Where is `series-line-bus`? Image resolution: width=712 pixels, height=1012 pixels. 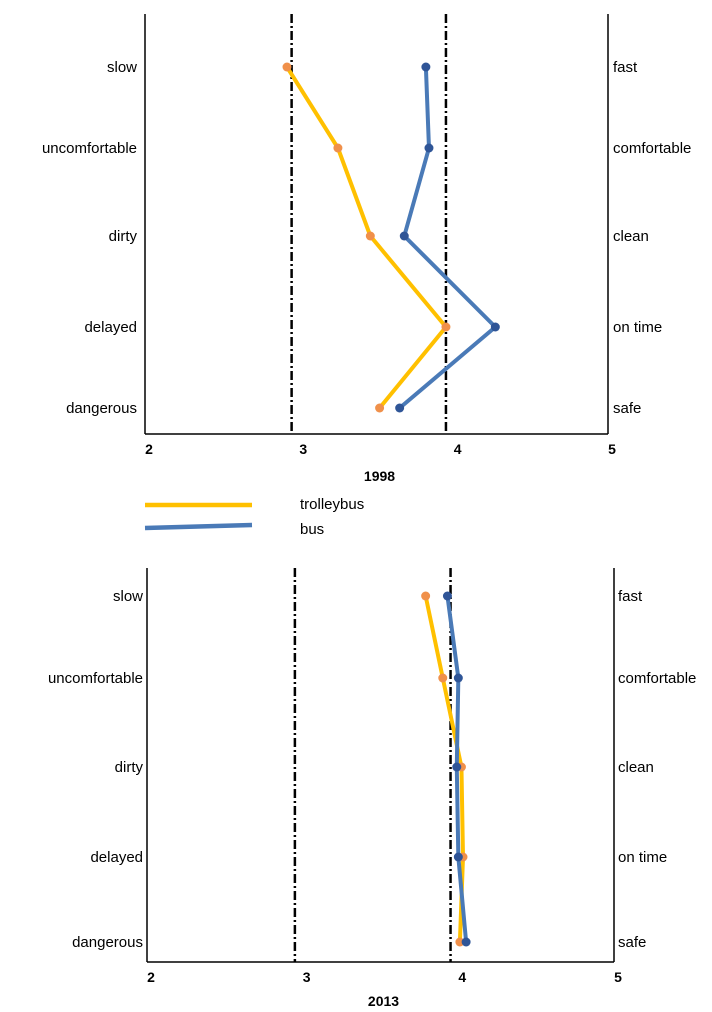
series-line-bus is located at coordinates (448, 238).